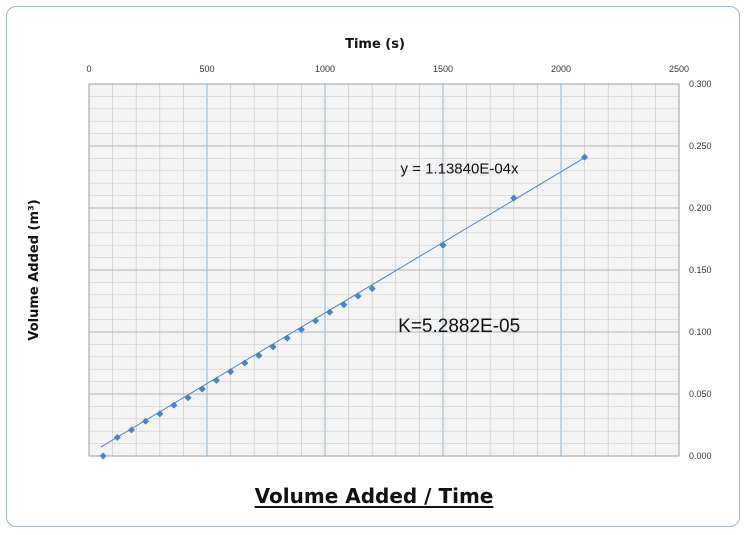 This screenshot has width=748, height=535. Describe the element at coordinates (34, 269) in the screenshot. I see `y-axis-title: Volume Added (m³)` at that location.